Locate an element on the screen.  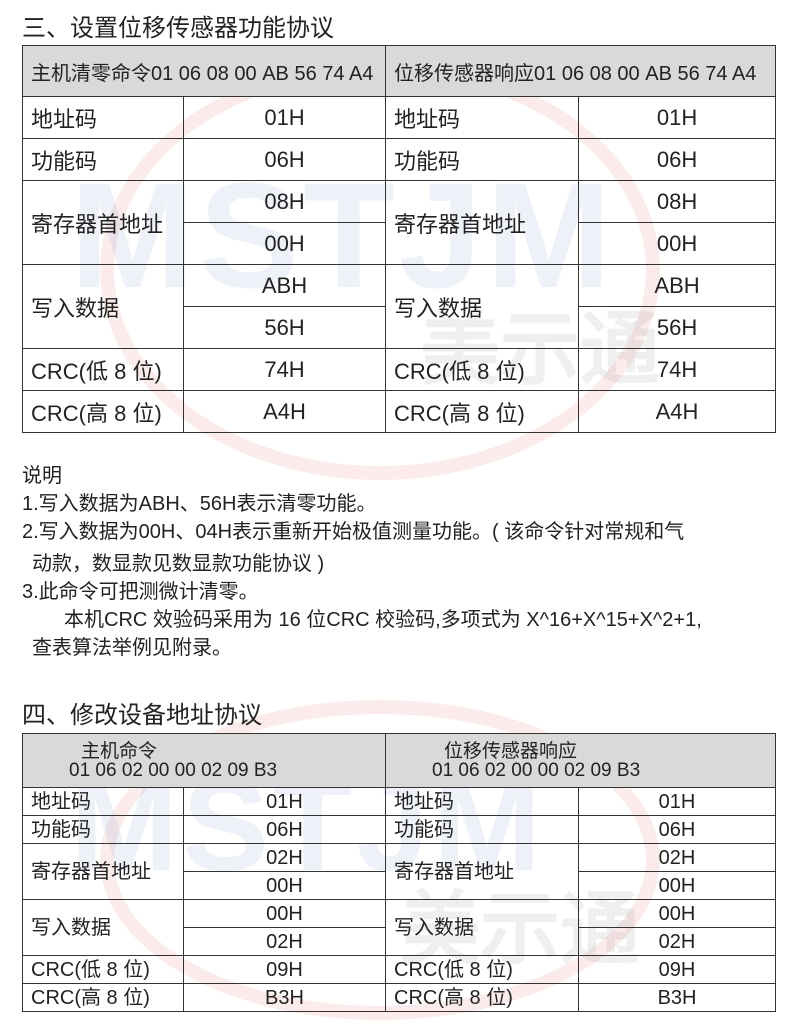
note-2: 2.写入数据为00H、04H表示重新开始极值测量功能。( 该命令针对常规和气 is located at coordinates (353, 532).